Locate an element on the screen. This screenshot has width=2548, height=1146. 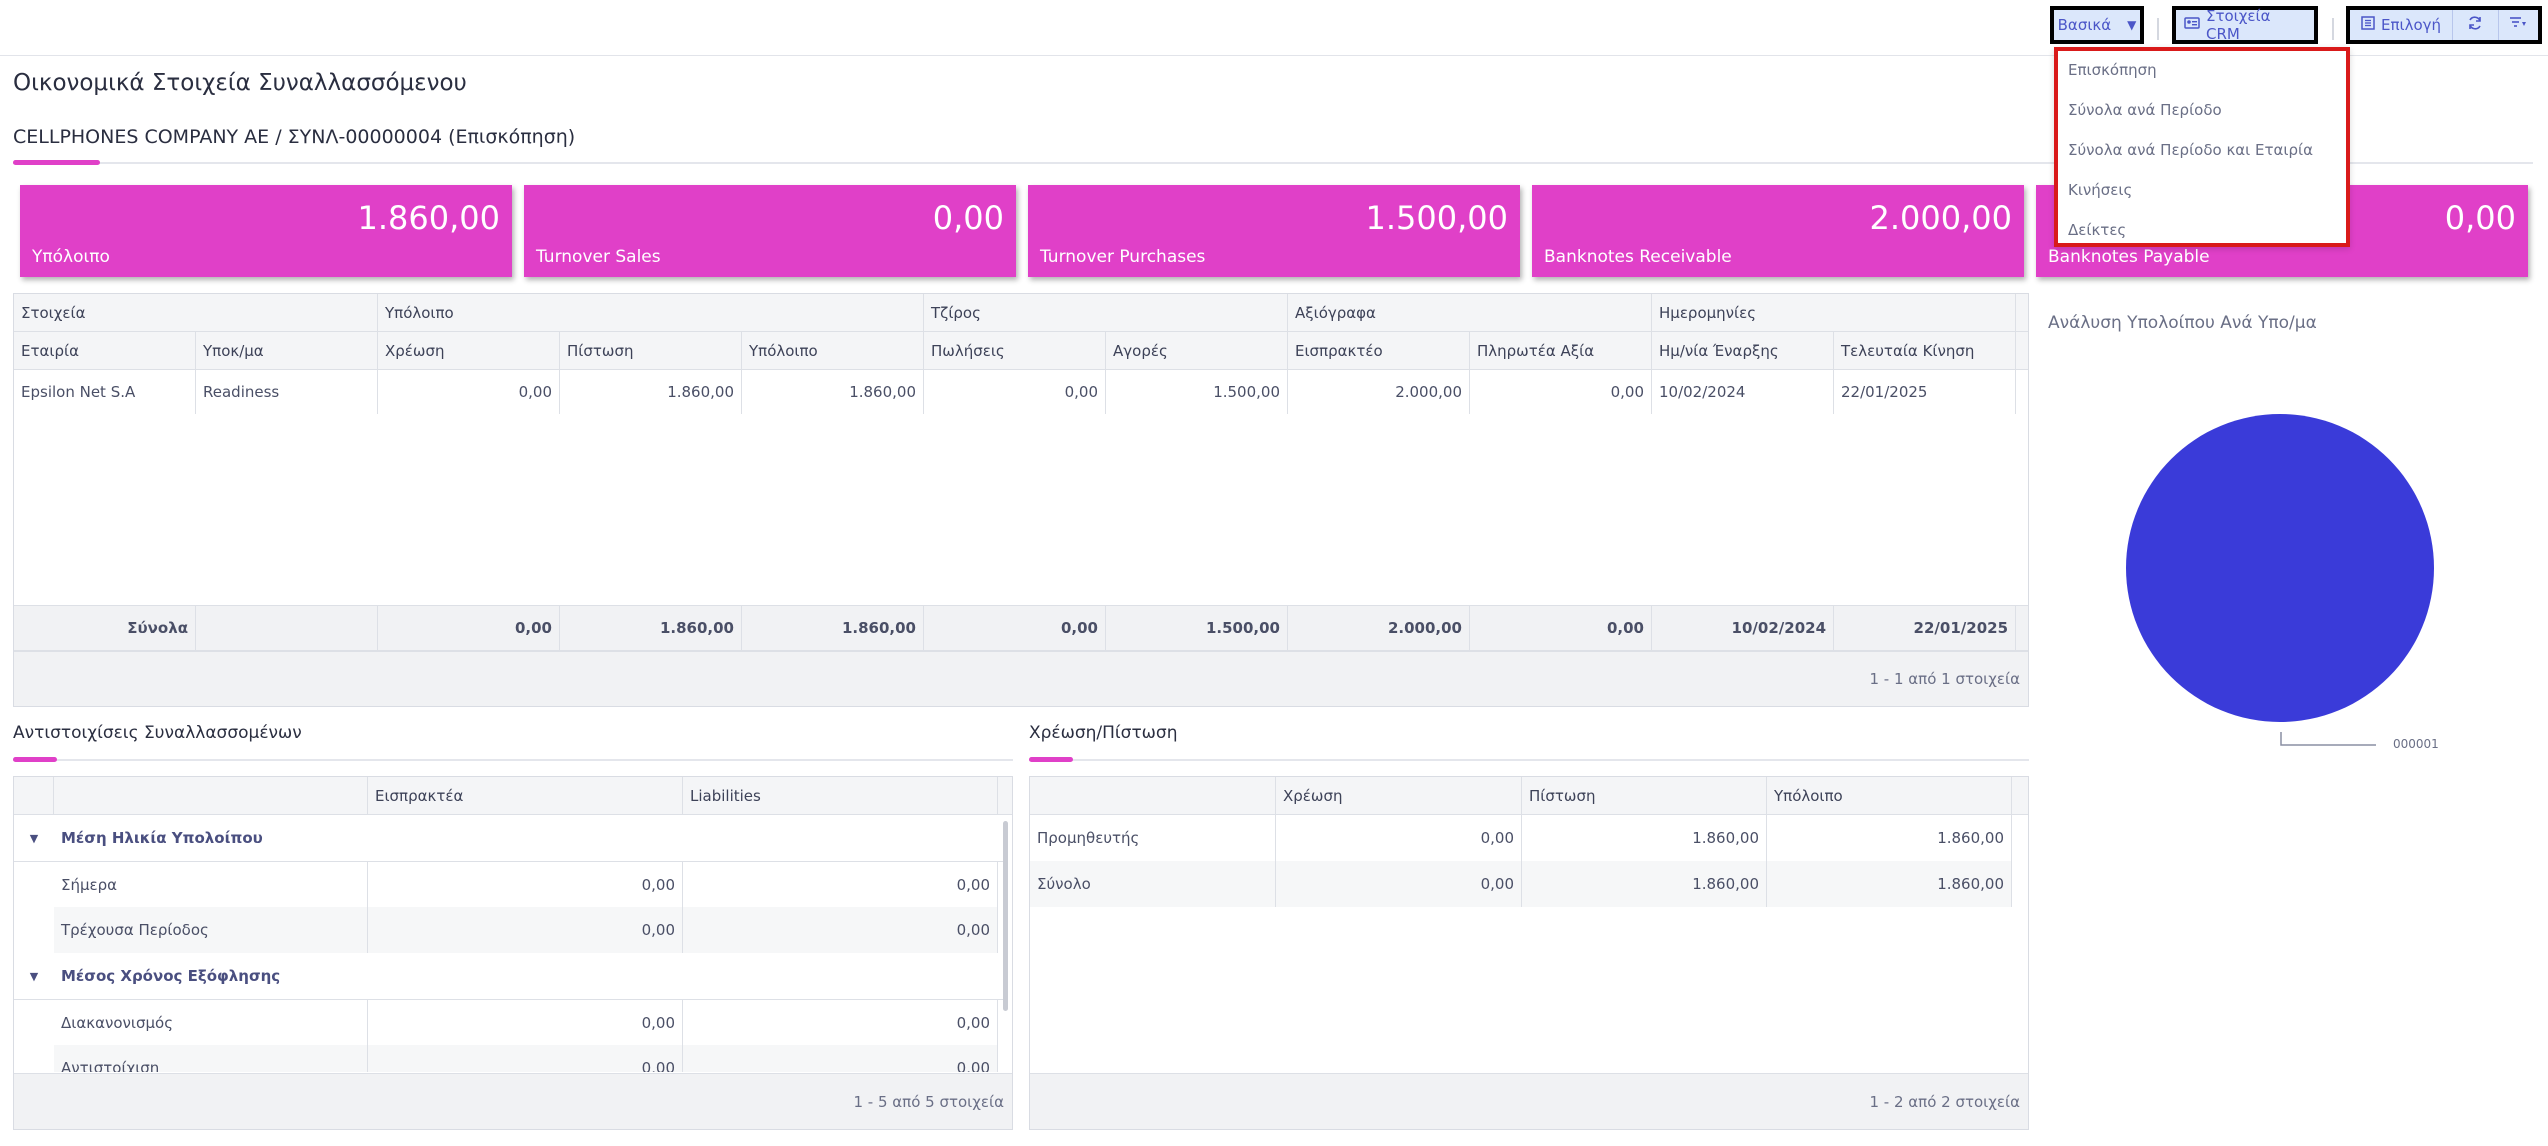
totals-cell: 22/01/2025 is located at coordinates (1925, 628).